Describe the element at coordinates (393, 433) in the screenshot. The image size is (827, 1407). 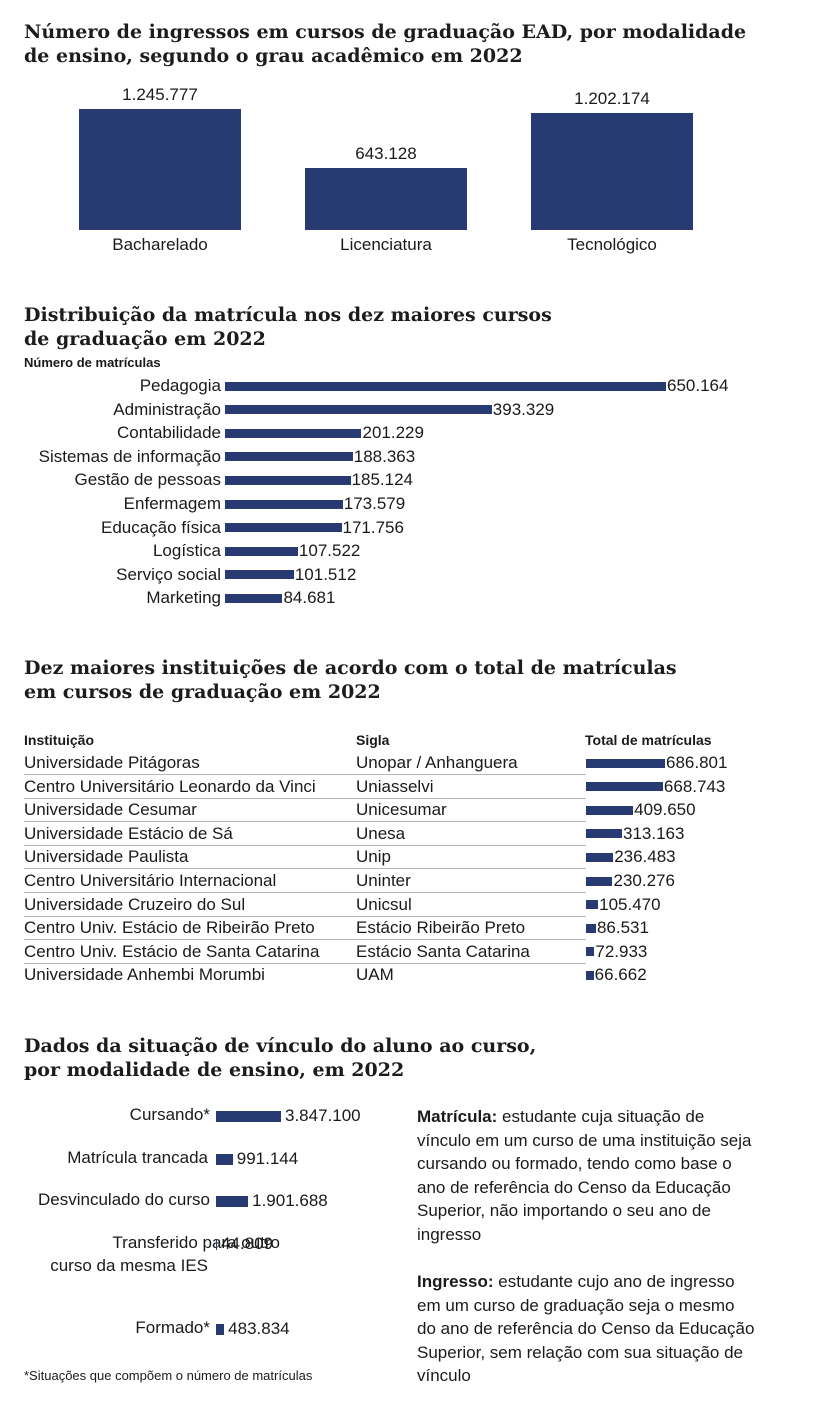
I see `data-label: 201.229` at that location.